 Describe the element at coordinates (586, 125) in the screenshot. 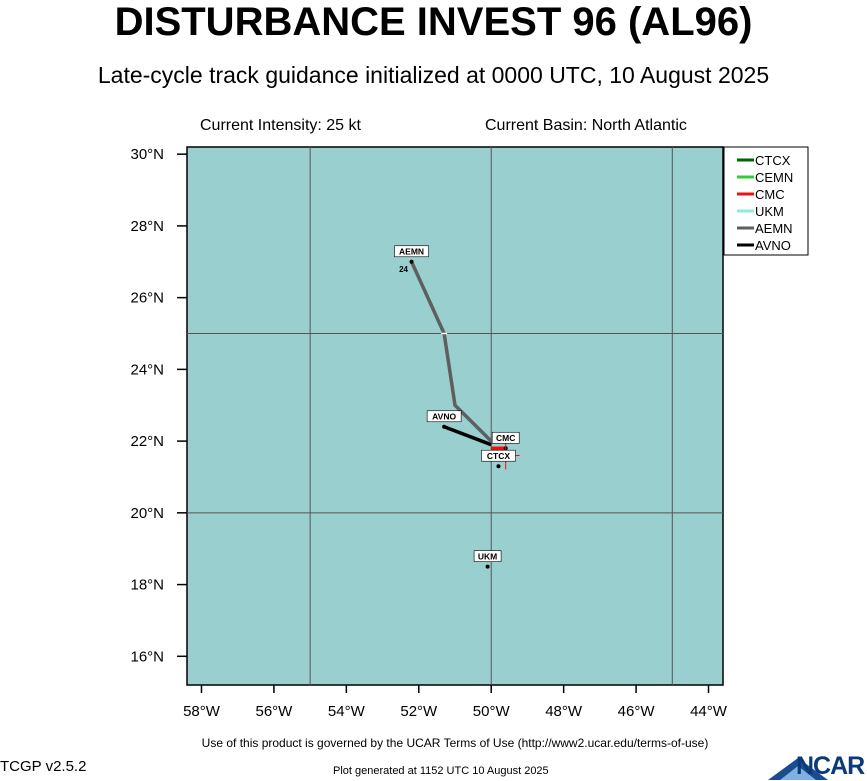

I see `current-basin: Current Basin: North Atlantic` at that location.